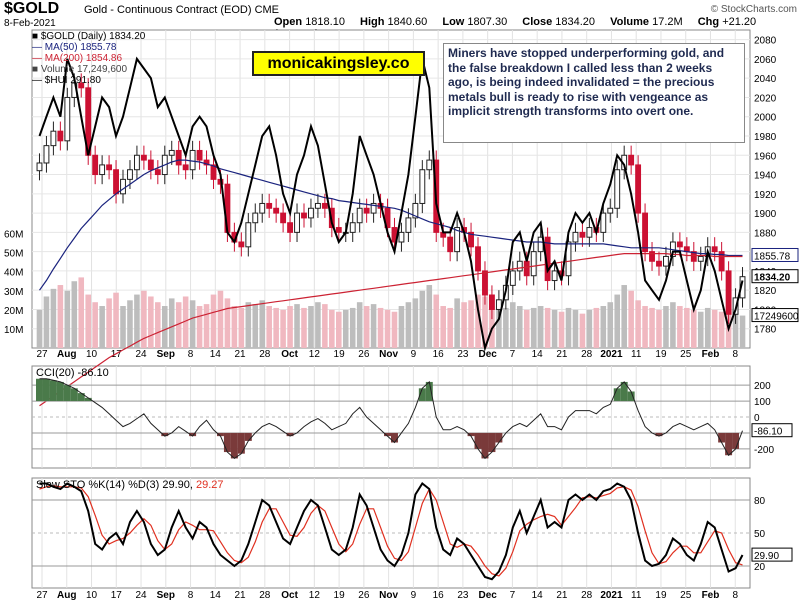 This screenshot has width=803, height=605. What do you see at coordinates (364, 595) in the screenshot?
I see `x-tick-label: 26` at bounding box center [364, 595].